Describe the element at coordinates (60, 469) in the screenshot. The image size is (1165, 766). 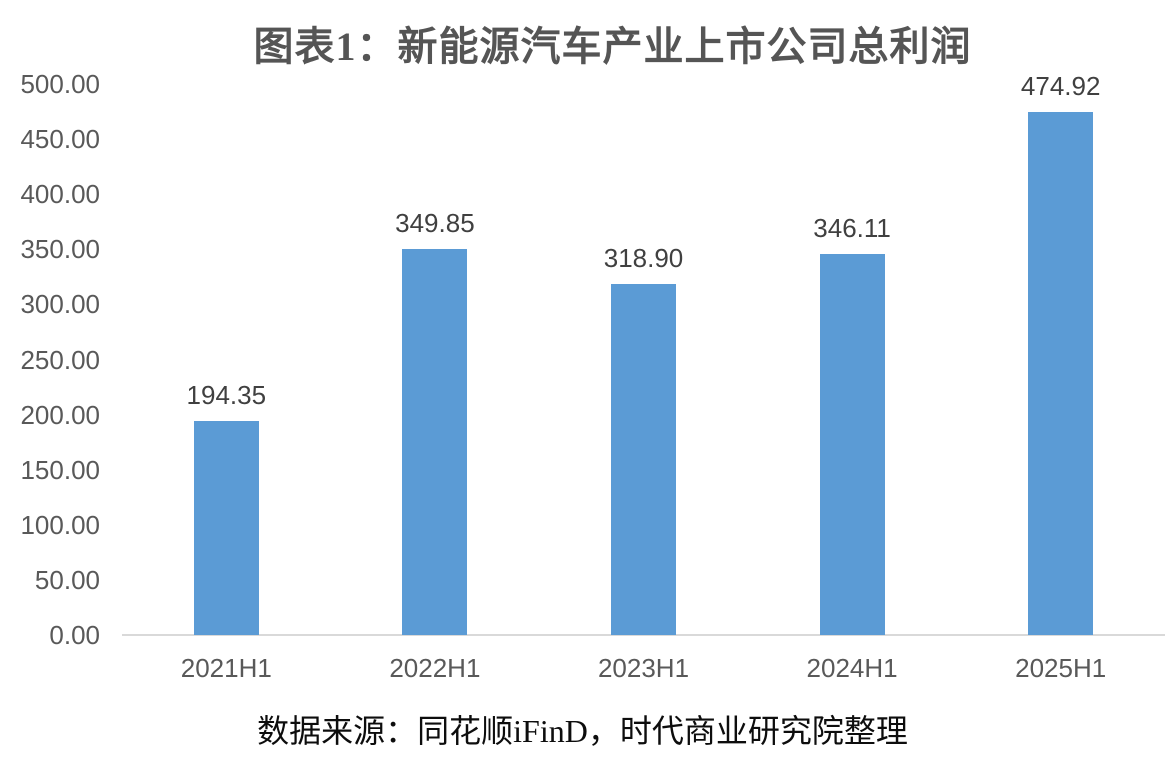
I see `y-axis-tick-label: 150.00` at that location.